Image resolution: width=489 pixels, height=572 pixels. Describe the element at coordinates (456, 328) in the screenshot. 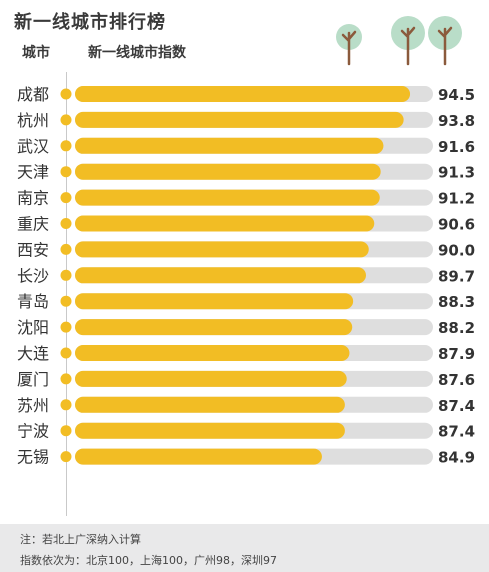

I see `value-label: 88.2` at that location.